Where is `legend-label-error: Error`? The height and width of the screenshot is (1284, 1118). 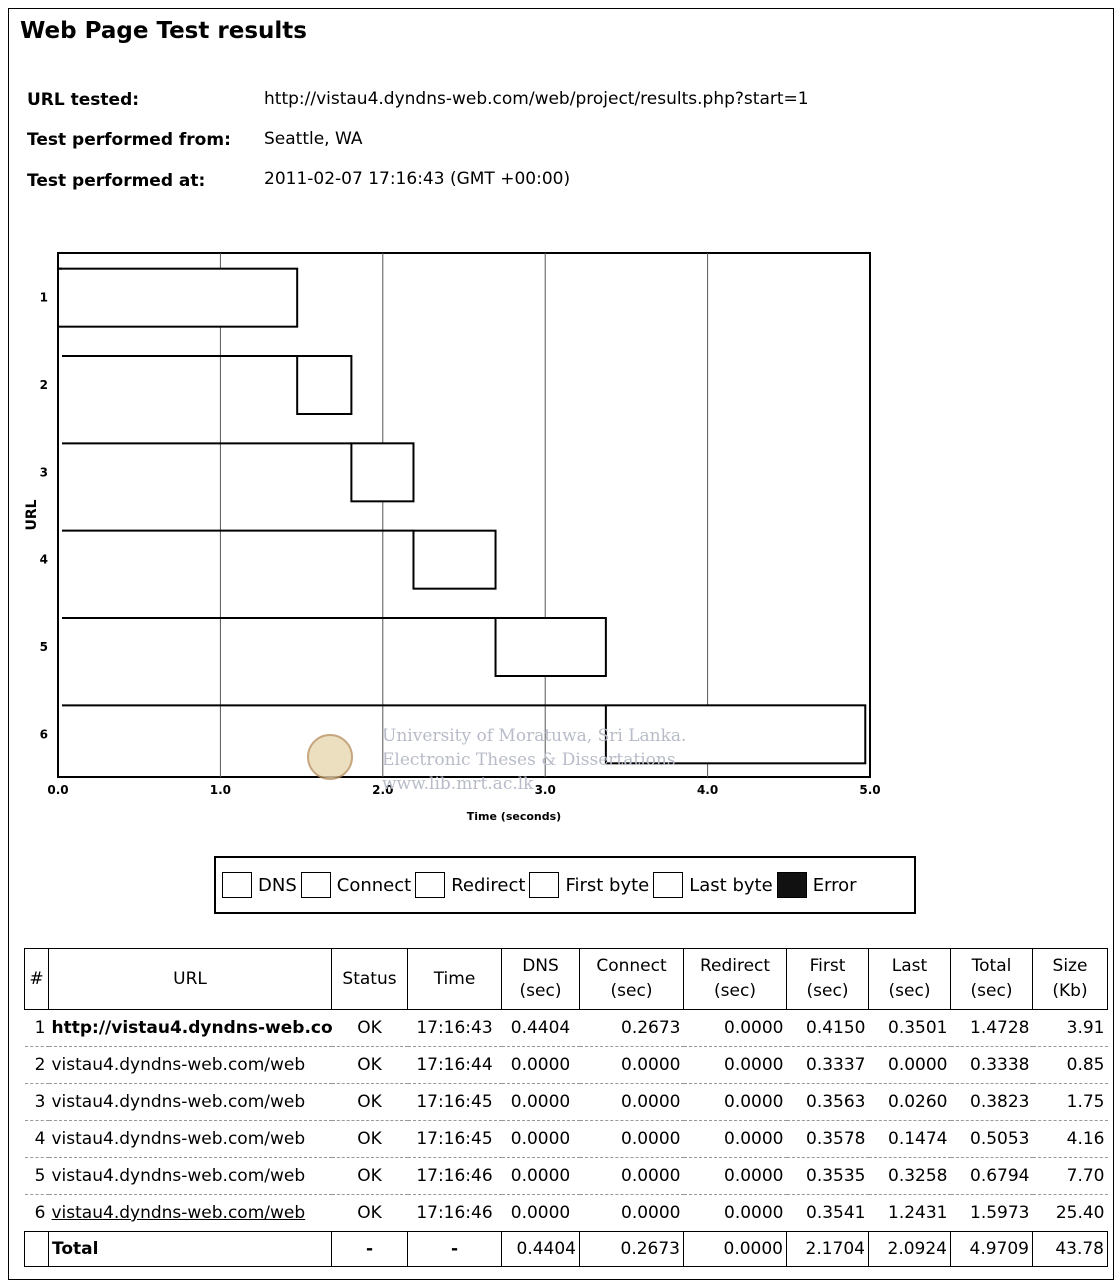
legend-label-error: Error is located at coordinates (834, 885).